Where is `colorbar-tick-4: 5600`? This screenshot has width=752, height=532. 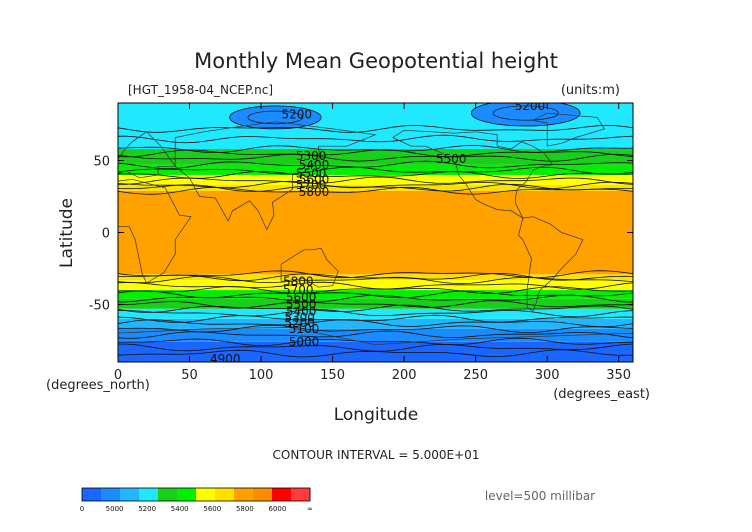
colorbar-tick-4: 5600 is located at coordinates (212, 509).